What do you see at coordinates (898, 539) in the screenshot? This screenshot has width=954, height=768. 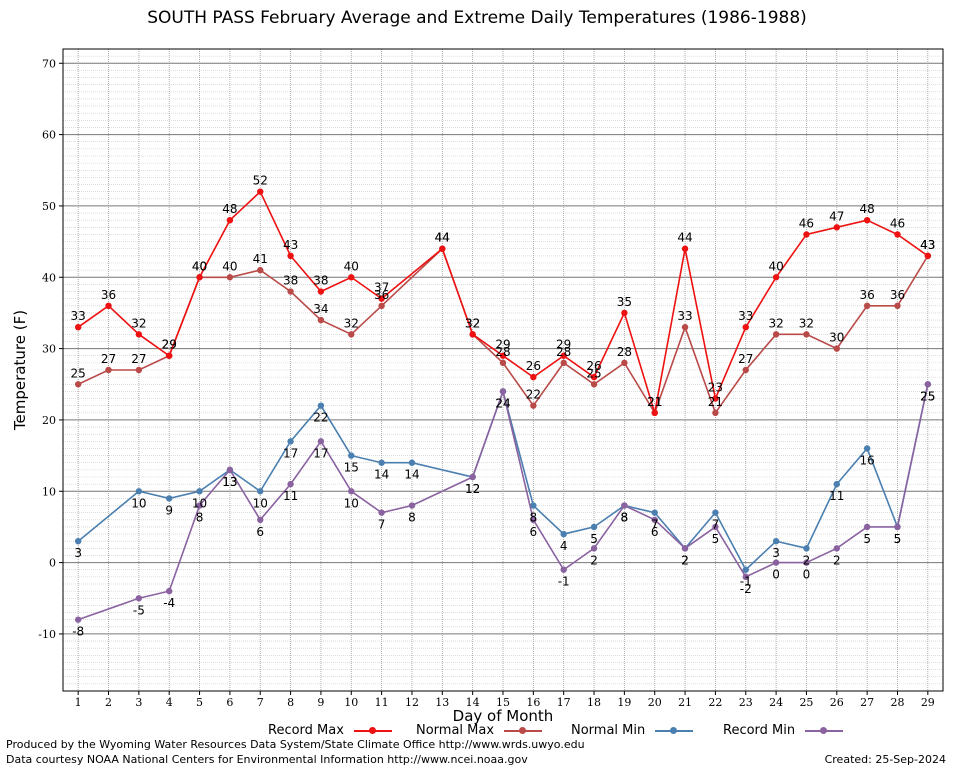 I see `data-label: 5` at bounding box center [898, 539].